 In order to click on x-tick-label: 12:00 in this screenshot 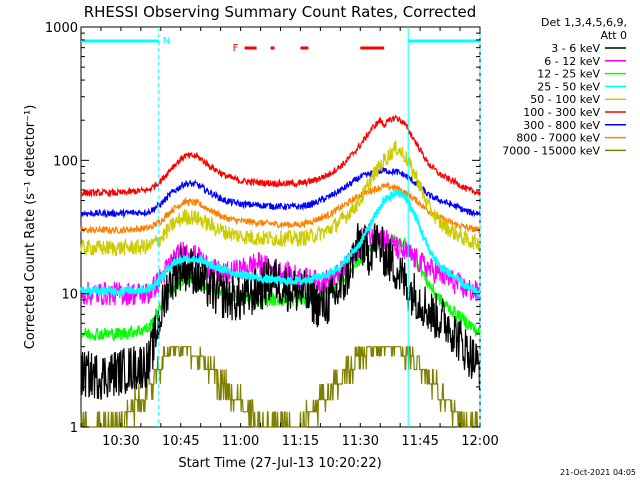, I will do `click(479, 441)`.